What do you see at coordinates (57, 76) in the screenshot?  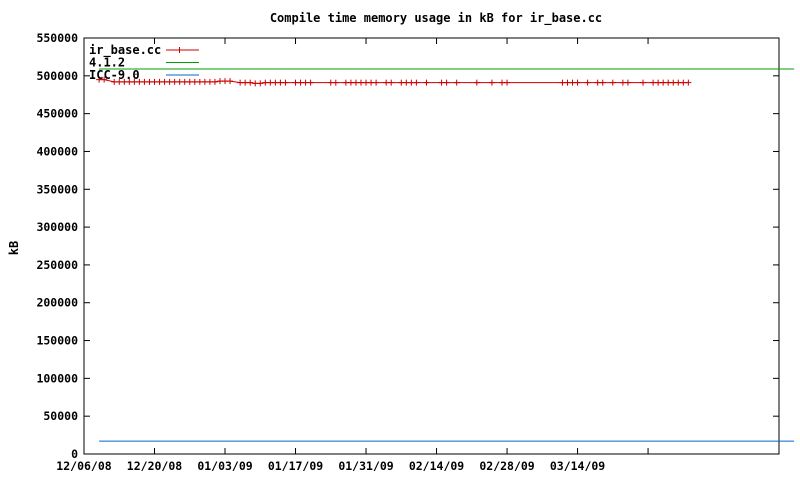 I see `y-tick-label: 500000` at bounding box center [57, 76].